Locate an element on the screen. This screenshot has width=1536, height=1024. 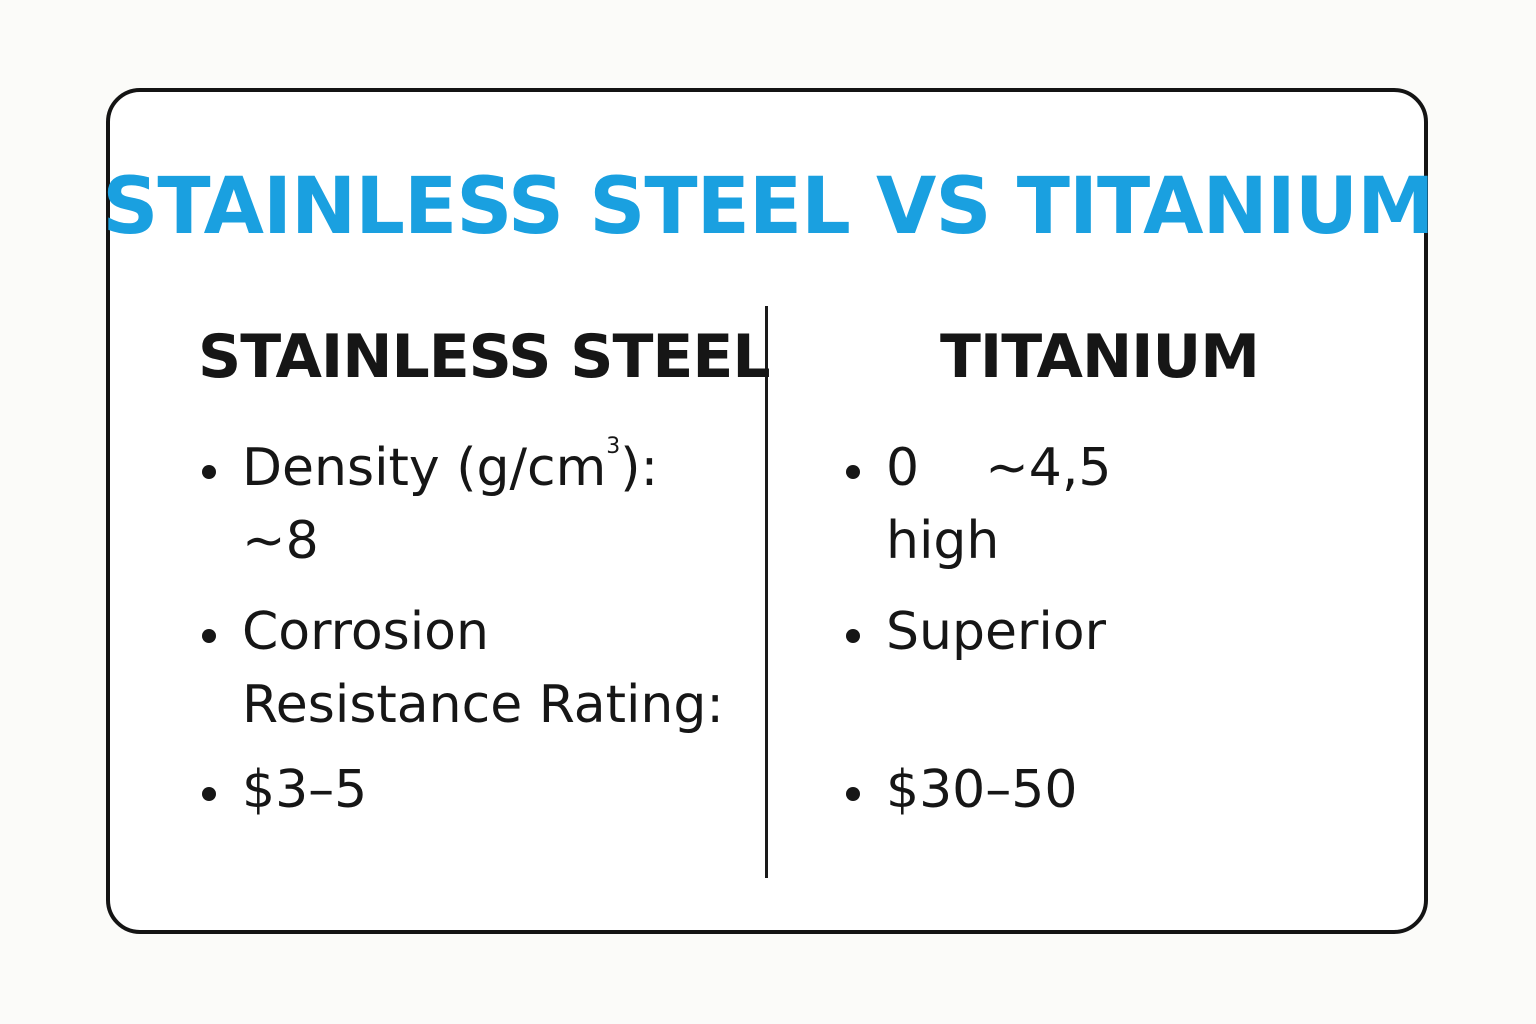
stainless-corrosion-text: Corrosion Resistance Rating: is located at coordinates (483, 668).